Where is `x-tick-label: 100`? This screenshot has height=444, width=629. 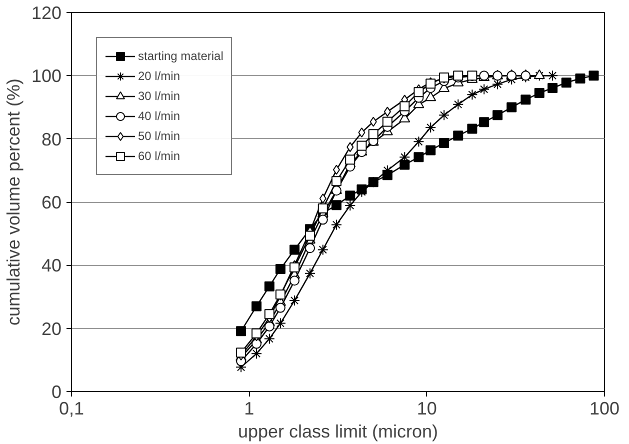 x-tick-label: 100 is located at coordinates (604, 408).